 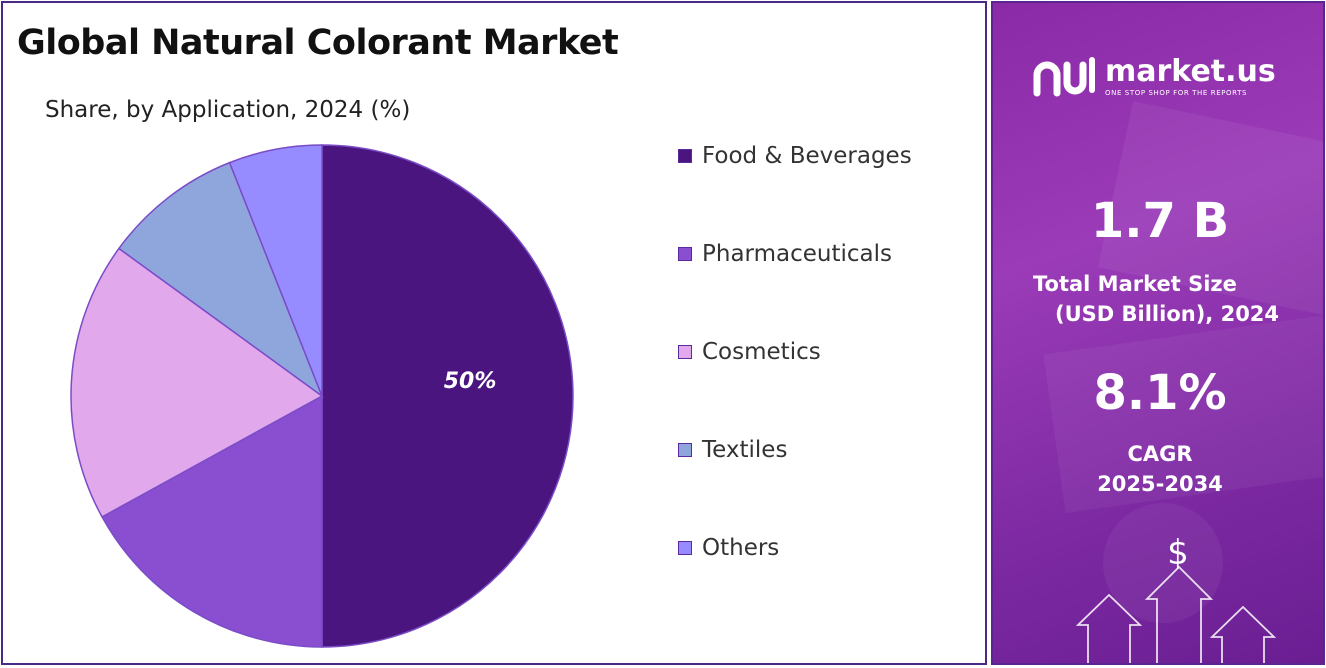 What do you see at coordinates (1176, 93) in the screenshot?
I see `brand-tagline: ONE STOP SHOP FOR THE REPORTS` at bounding box center [1176, 93].